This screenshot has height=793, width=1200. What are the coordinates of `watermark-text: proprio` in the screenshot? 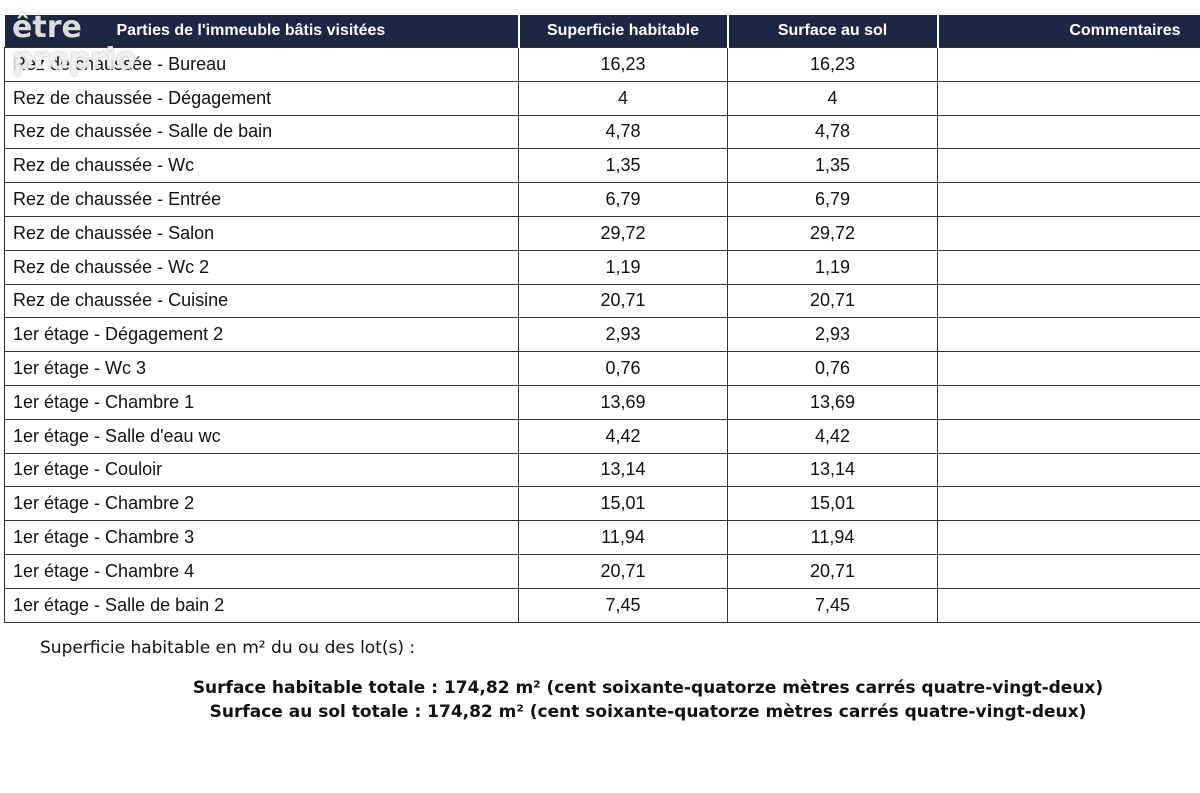 It's located at (74, 59).